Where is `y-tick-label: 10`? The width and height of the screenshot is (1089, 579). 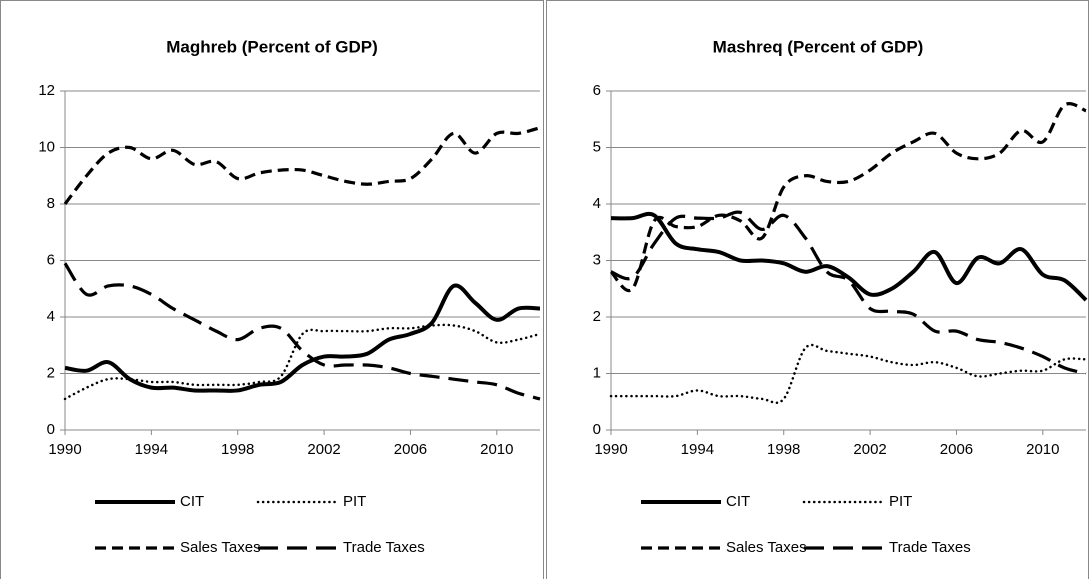
y-tick-label: 10 is located at coordinates (46, 146).